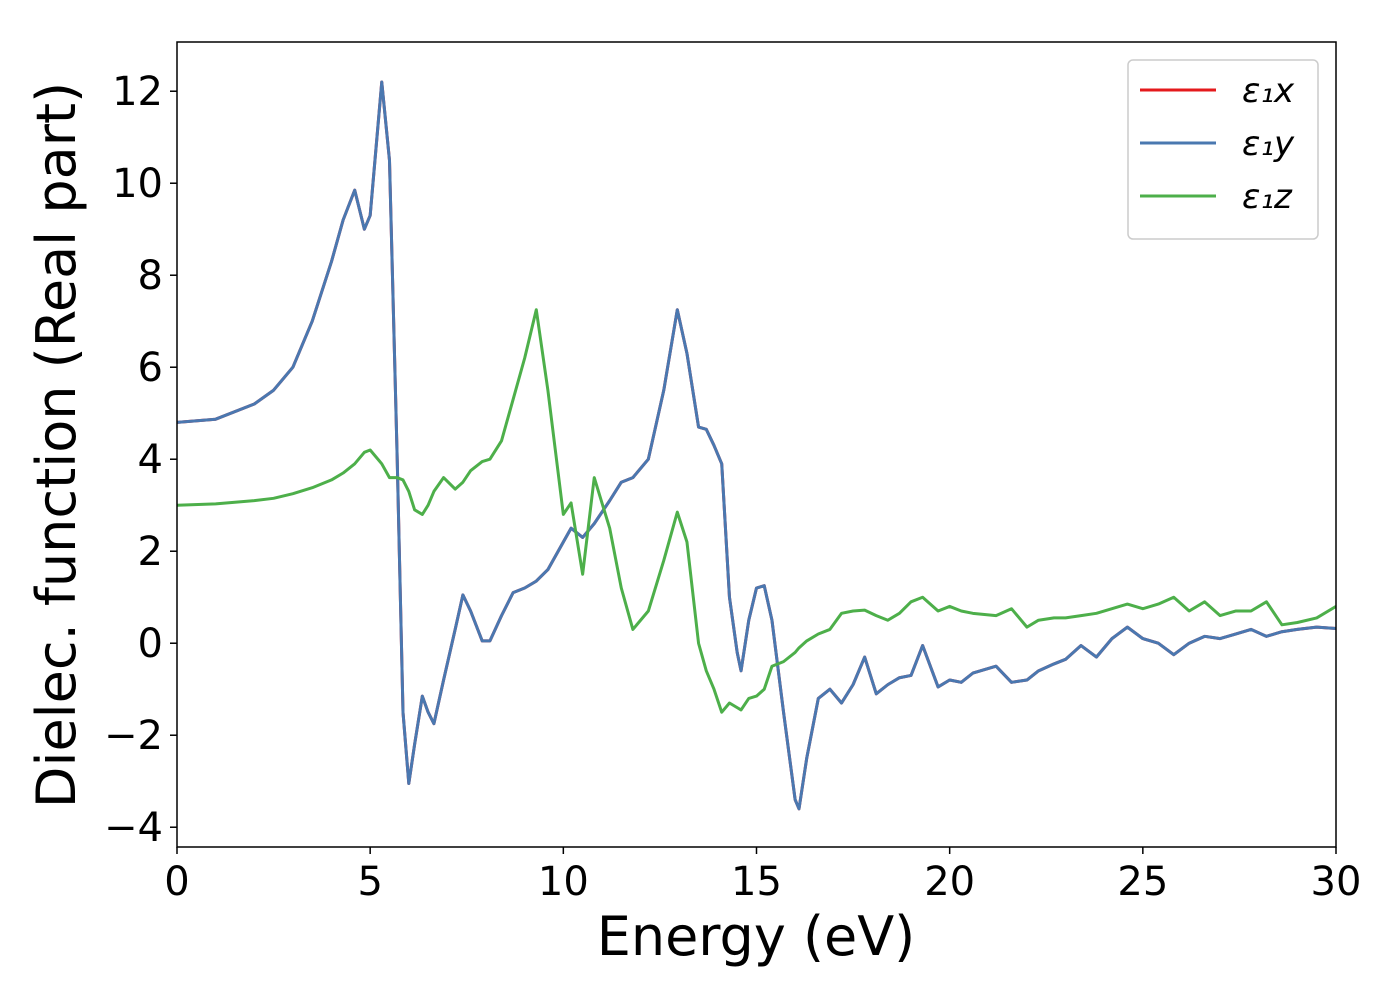 This screenshot has height=1000, width=1400. I want to click on x-tick-label: 25, so click(1142, 882).